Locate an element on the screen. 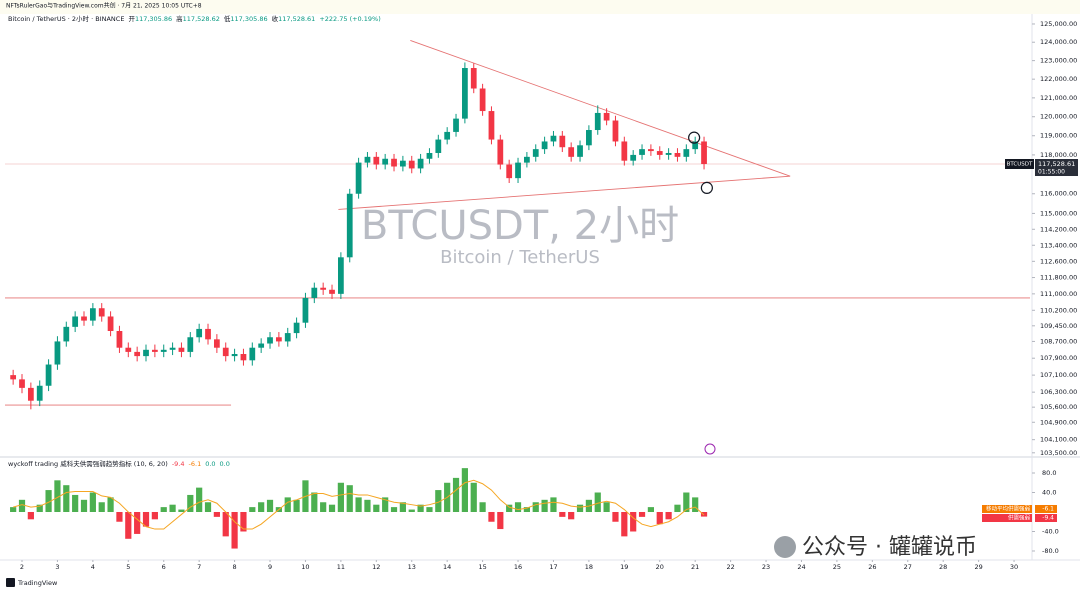 The width and height of the screenshot is (1080, 591). legend-name-box is located at coordinates (1007, 509).